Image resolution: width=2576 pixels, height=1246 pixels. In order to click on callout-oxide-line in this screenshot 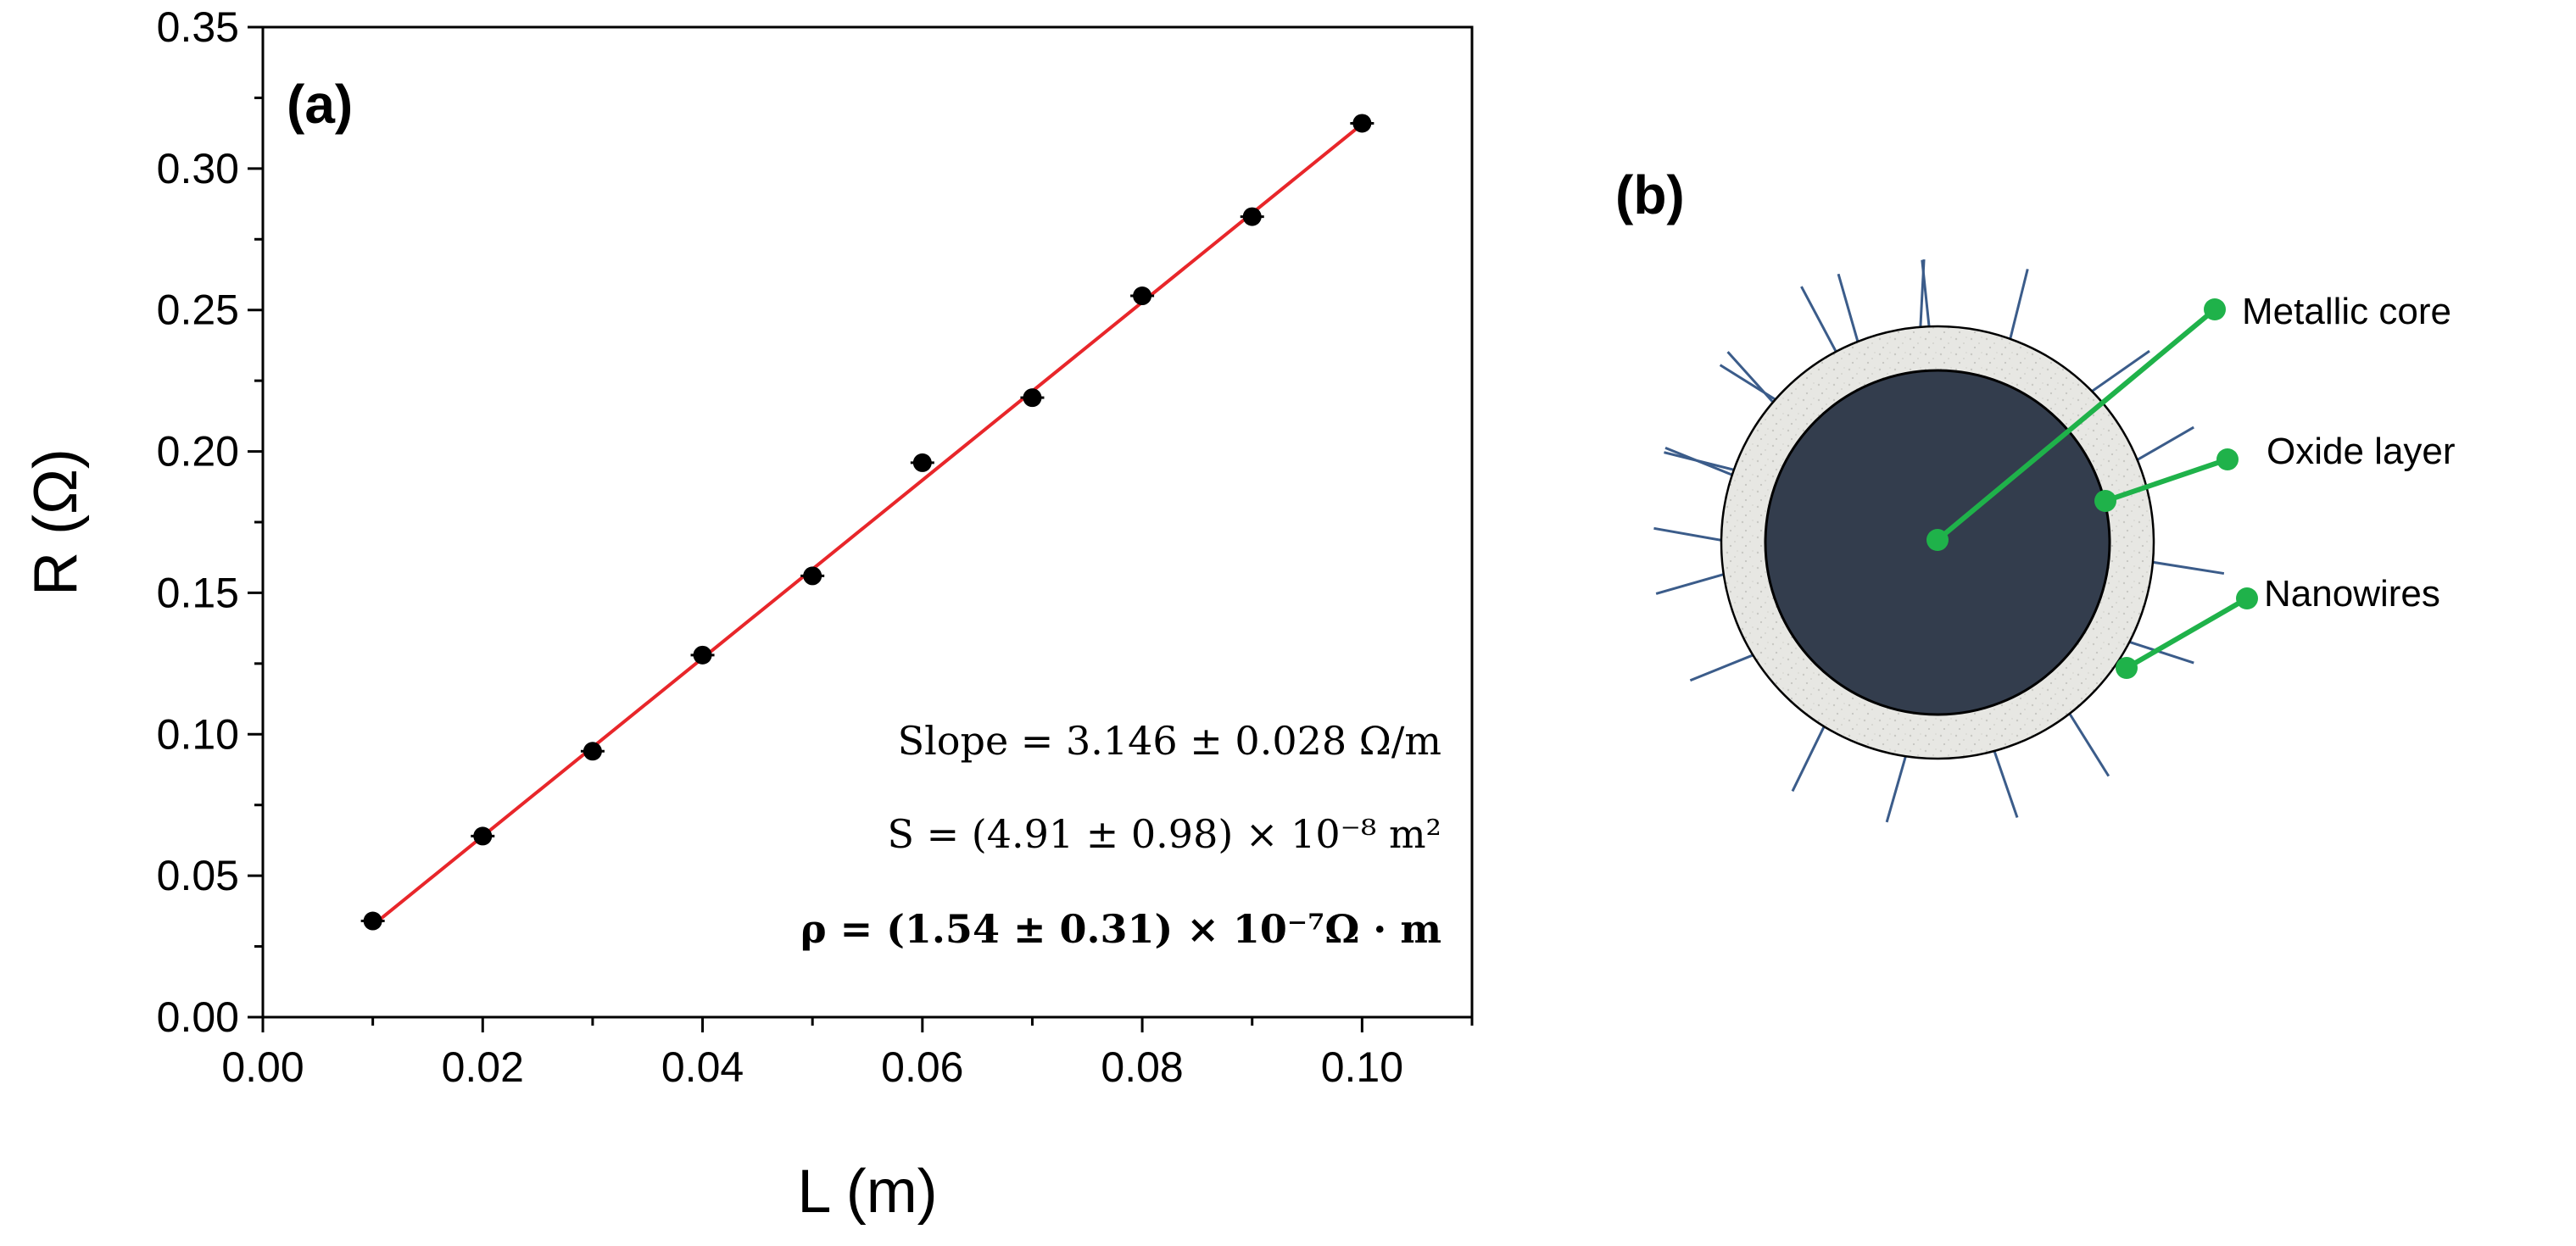, I will do `click(2166, 480)`.